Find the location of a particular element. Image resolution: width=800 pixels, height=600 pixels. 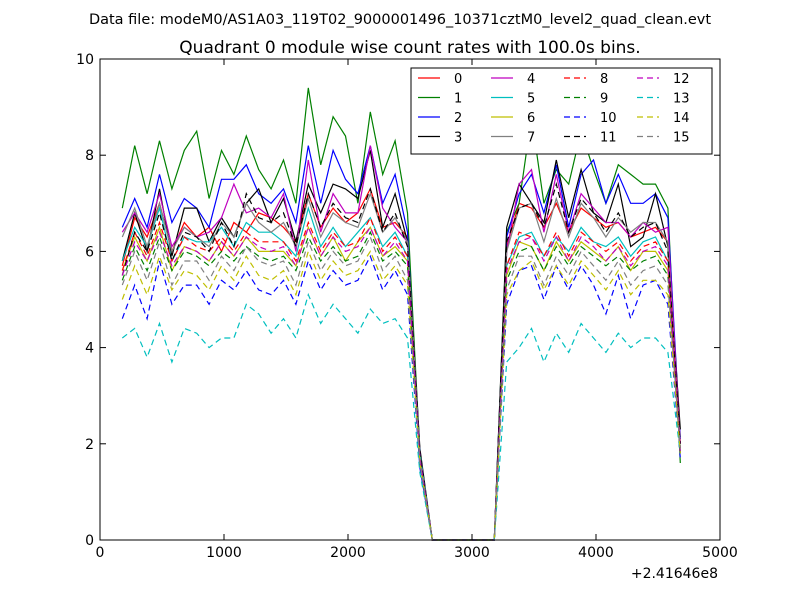

y-tick-label: 0 is located at coordinates (89, 541).